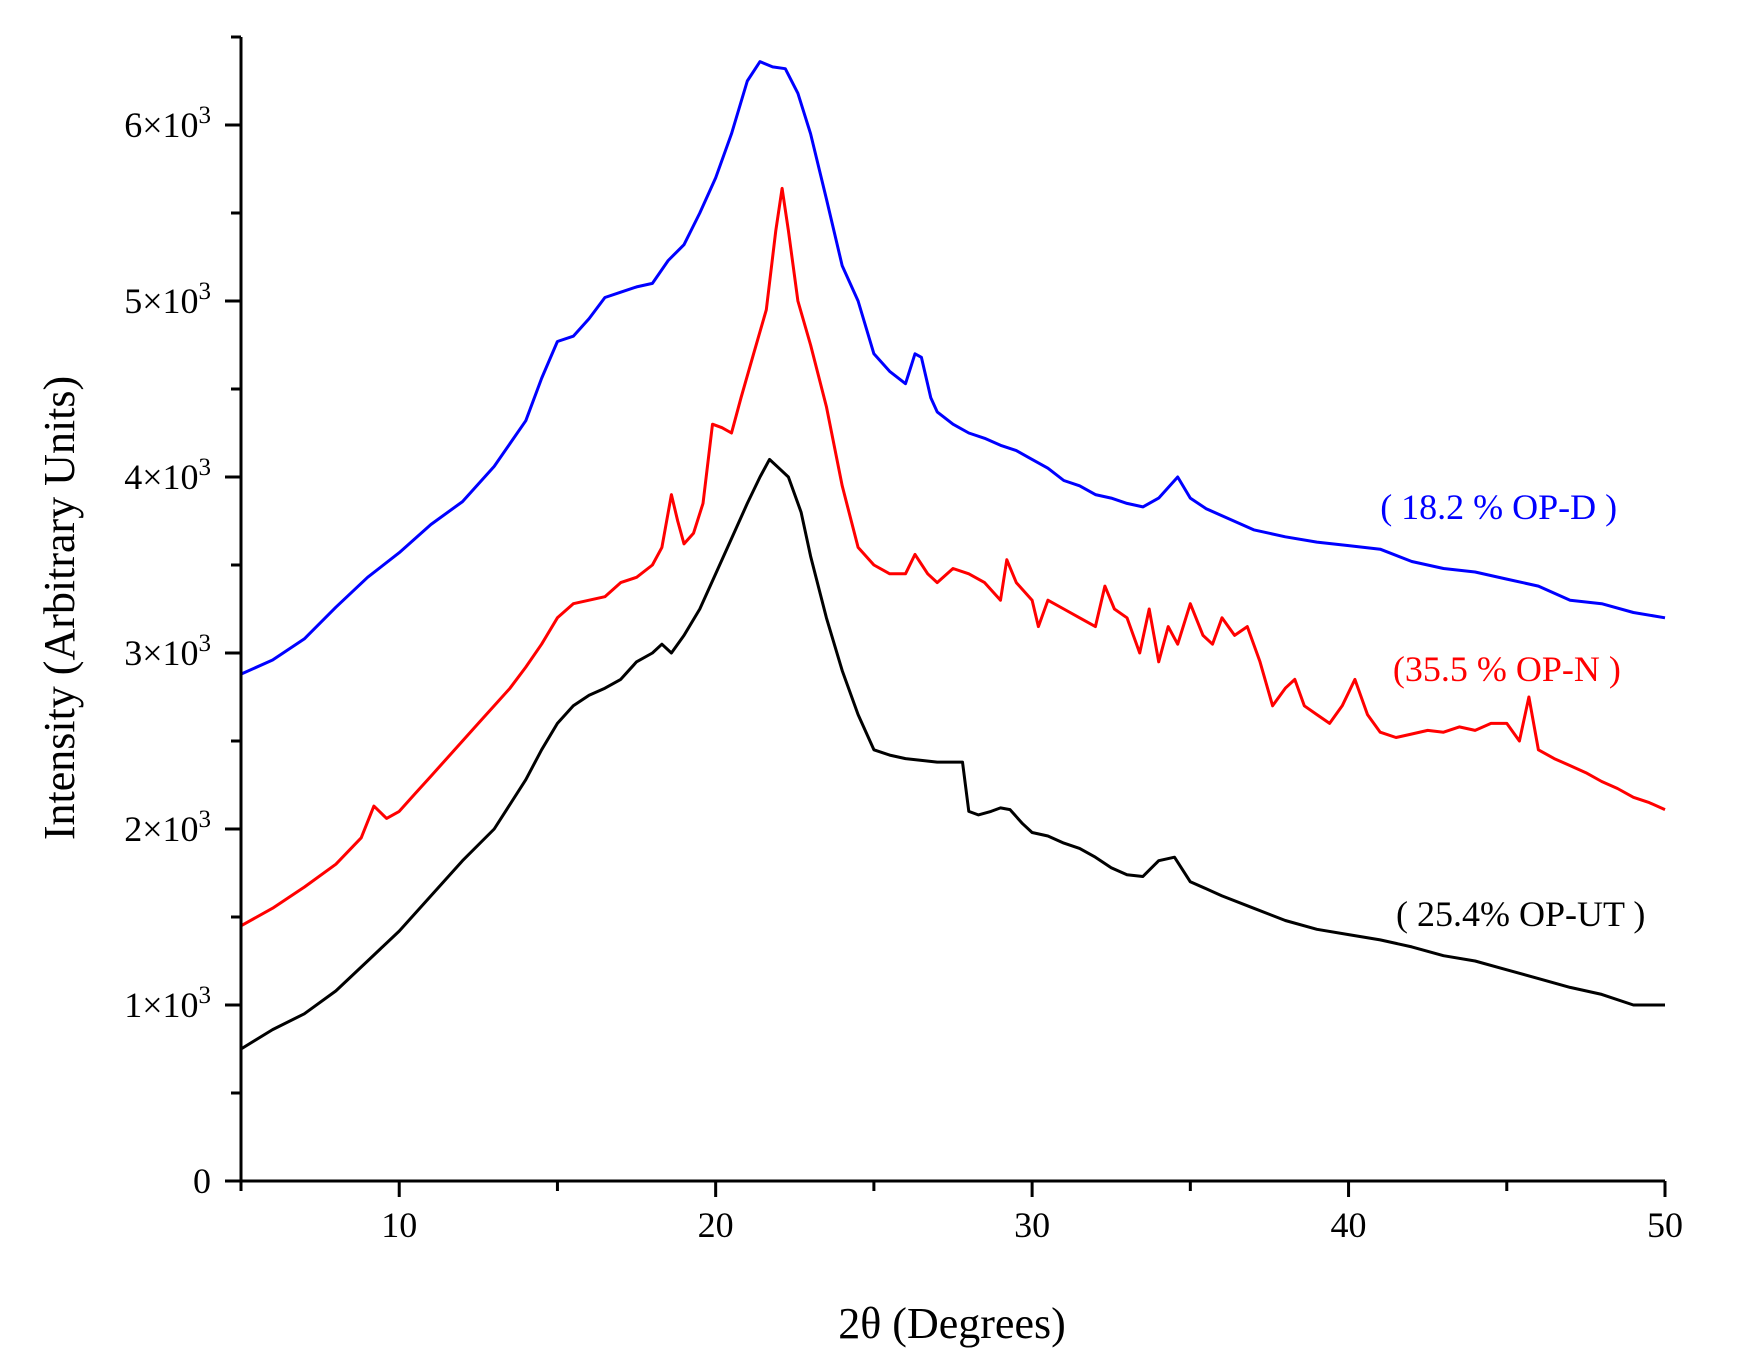  Describe the element at coordinates (167, 123) in the screenshot. I see `y-tick-label: 6×10³` at that location.